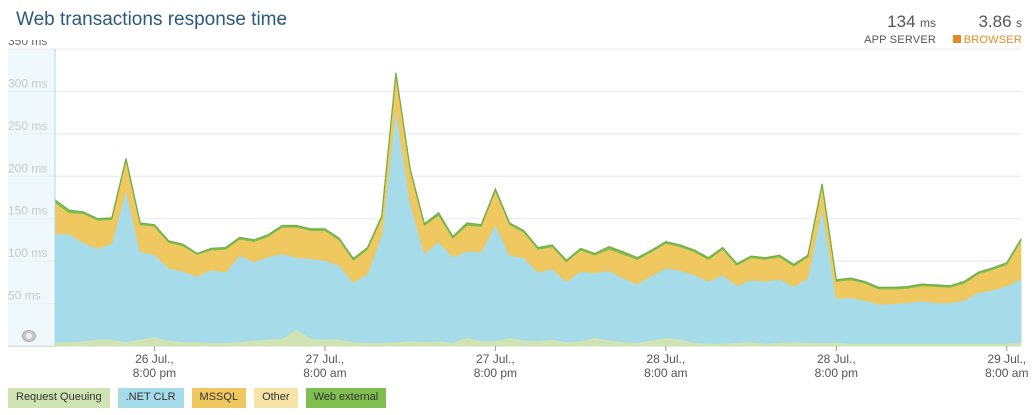  Describe the element at coordinates (1006, 366) in the screenshot. I see `x-tick-label: 29 Jul., 8:00 am` at that location.